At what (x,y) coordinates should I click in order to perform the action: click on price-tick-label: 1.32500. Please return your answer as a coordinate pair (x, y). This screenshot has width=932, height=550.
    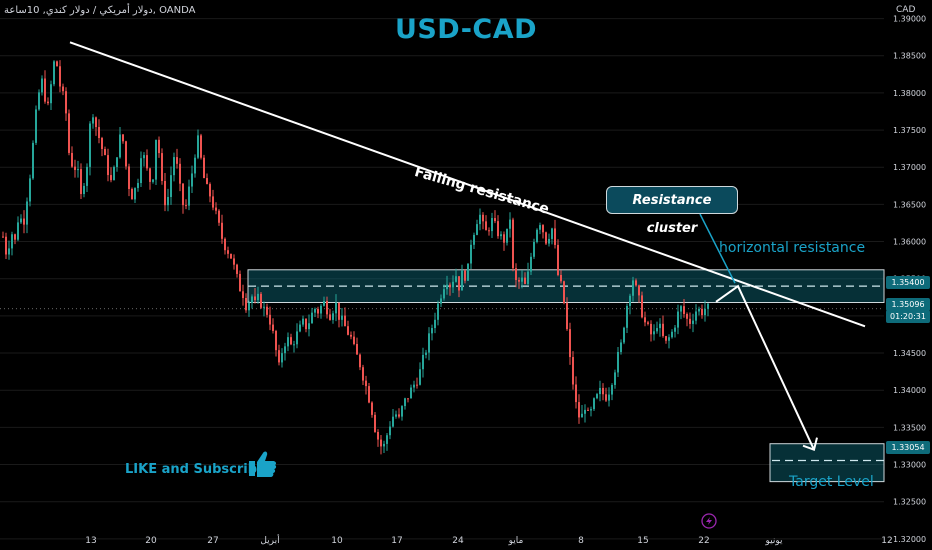
    Looking at the image, I should click on (909, 502).